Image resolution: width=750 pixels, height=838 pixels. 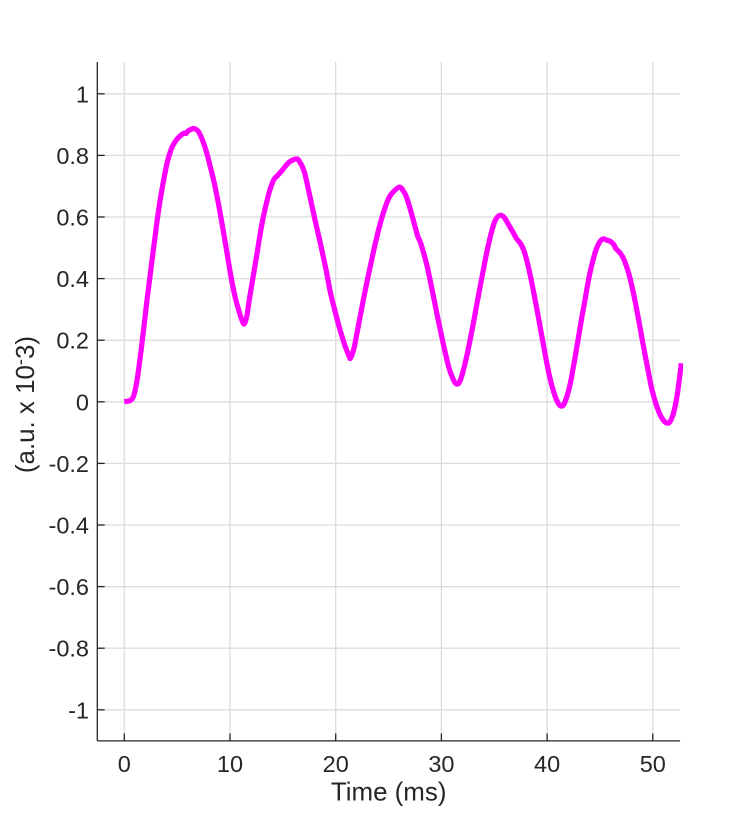 What do you see at coordinates (653, 764) in the screenshot?
I see `svg-text: 50` at bounding box center [653, 764].